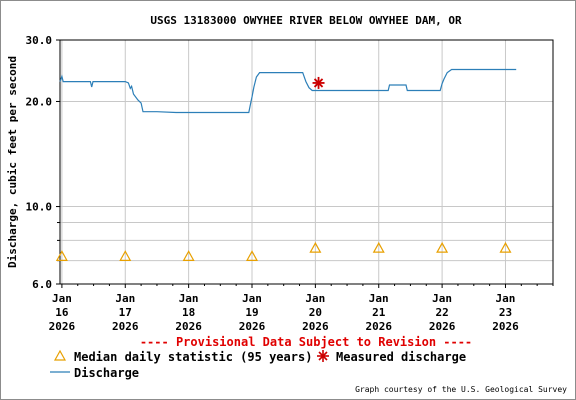 This screenshot has width=576, height=400. Describe the element at coordinates (62, 312) in the screenshot. I see `x-tick-label: 16` at that location.